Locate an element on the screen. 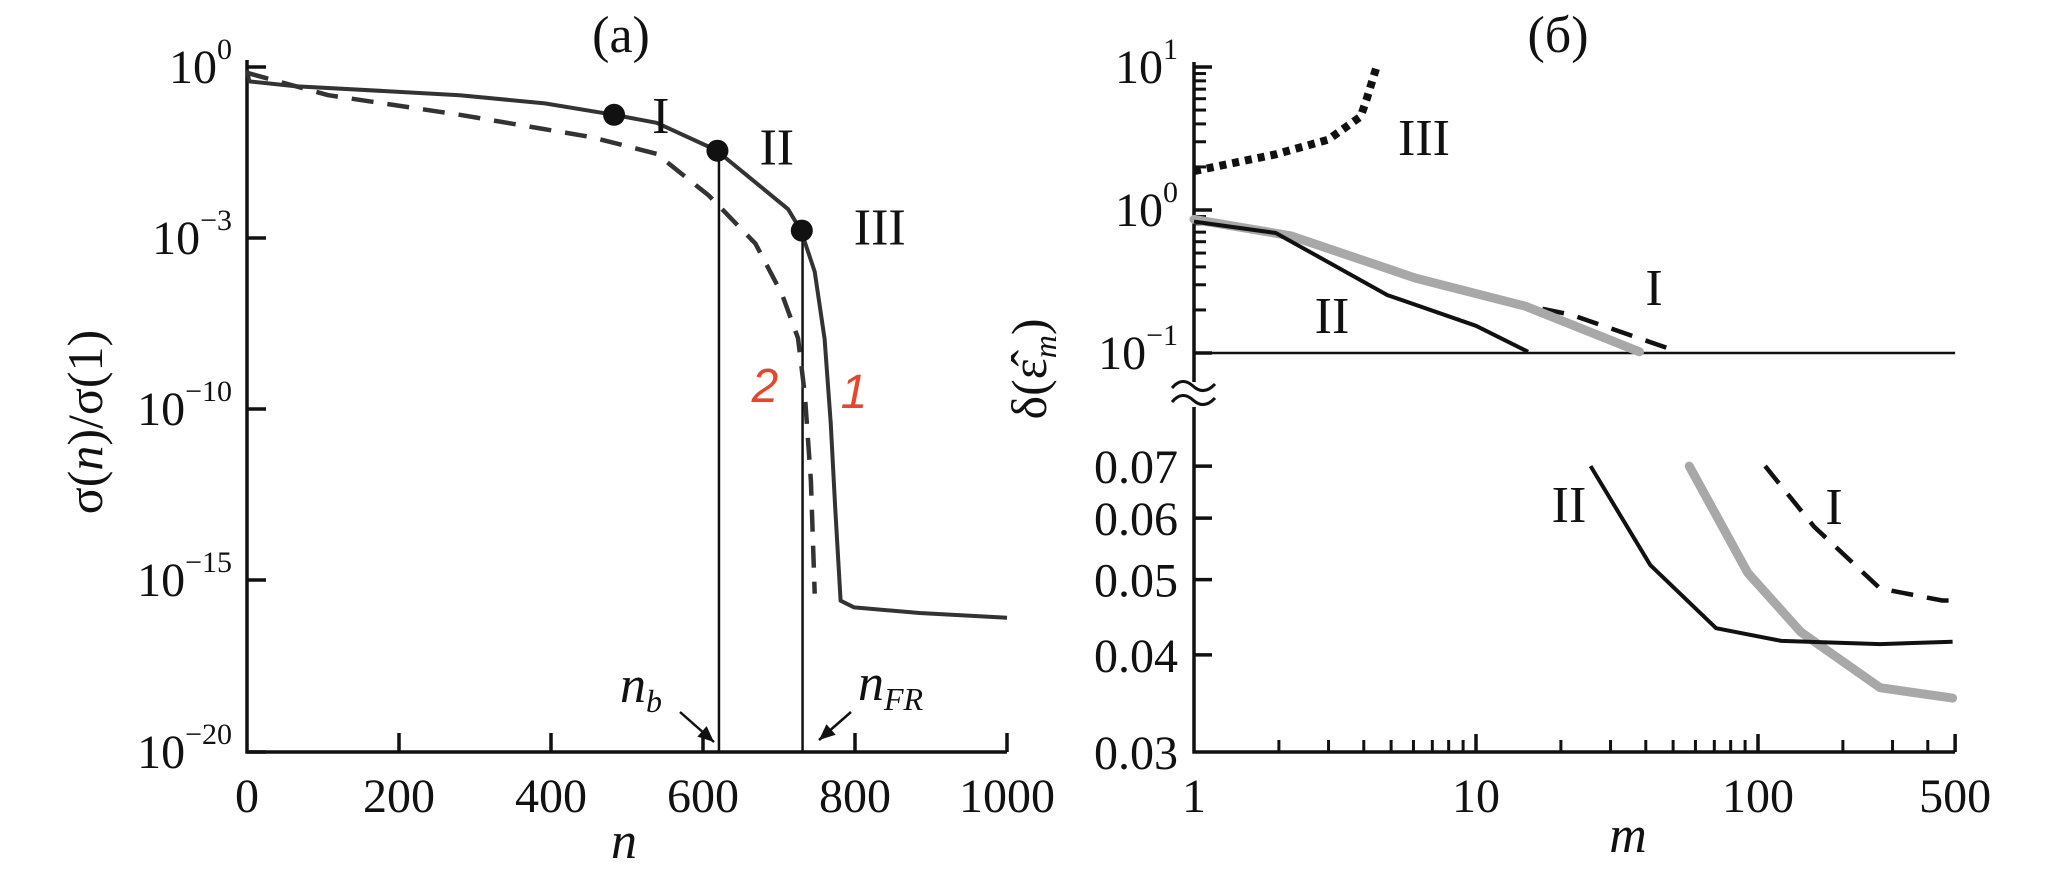 This screenshot has width=2054, height=886. panel-b-y-tick-label: 10¹ is located at coordinates (1146, 63).